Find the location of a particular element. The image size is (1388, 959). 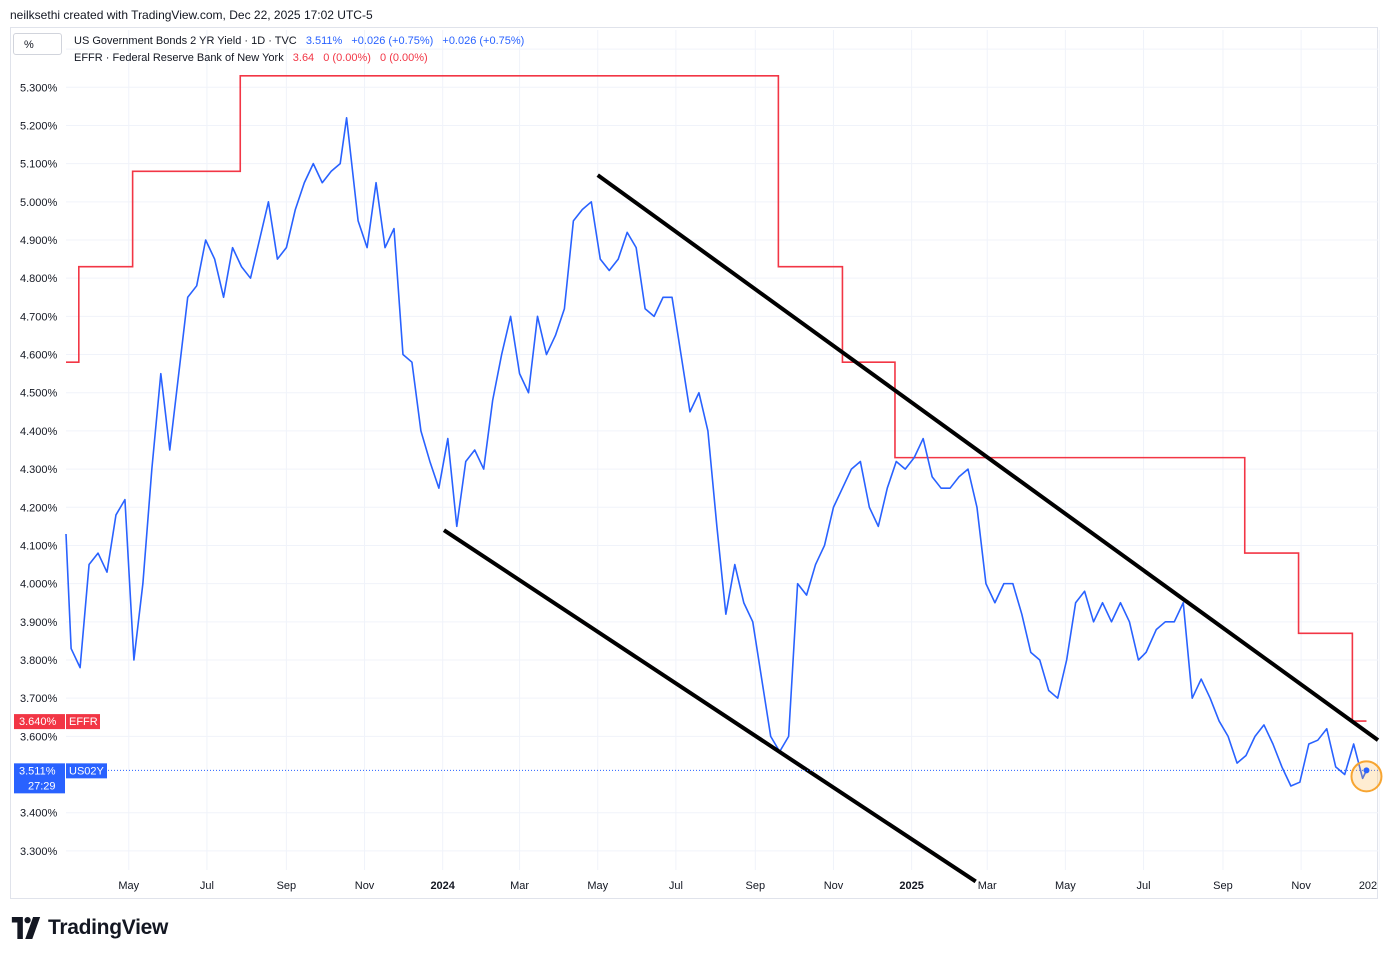

legend-series-2-name: EFFR · Federal Reserve Bank of New York is located at coordinates (179, 58).